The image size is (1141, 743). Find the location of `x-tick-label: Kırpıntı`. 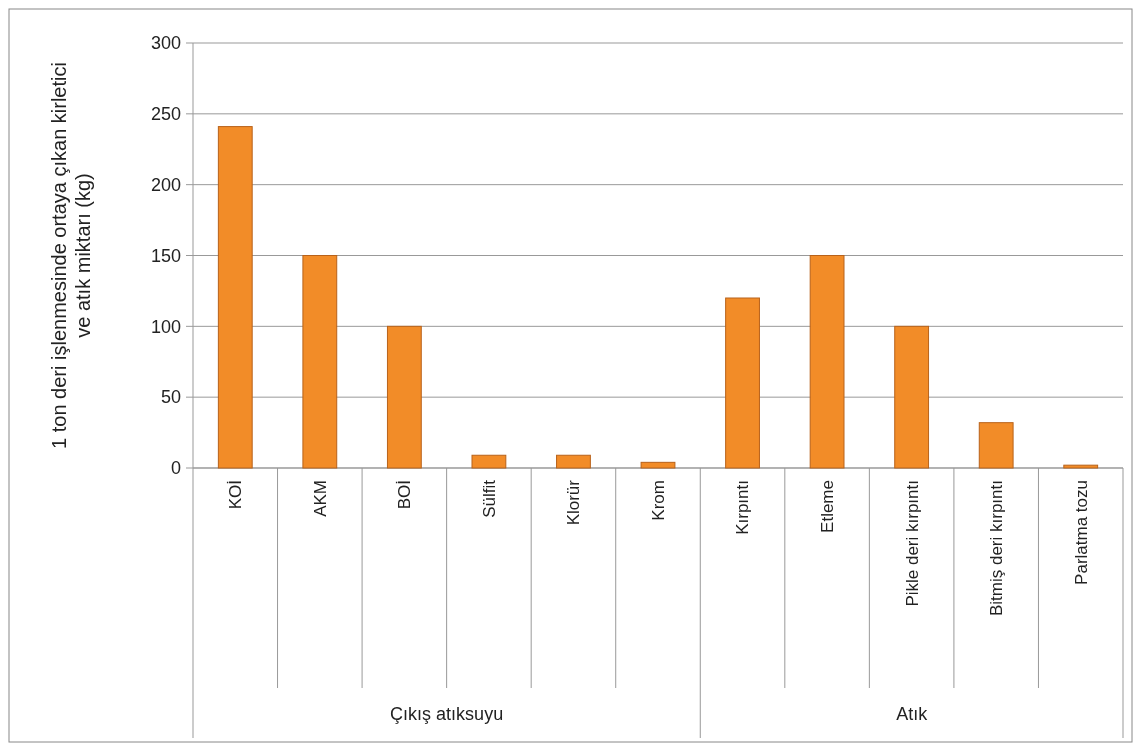

x-tick-label: Kırpıntı is located at coordinates (743, 507).